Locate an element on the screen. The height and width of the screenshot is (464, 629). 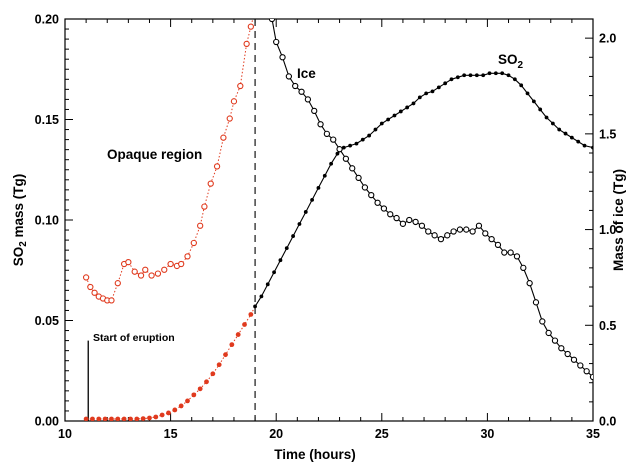
so2-opaque-line is located at coordinates (171, 363).